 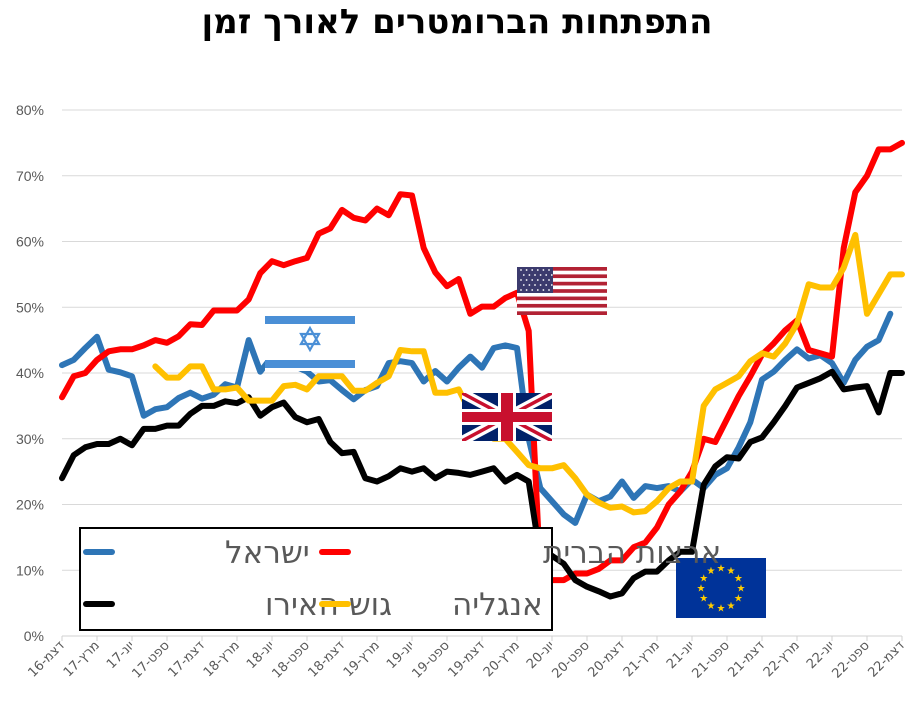 I want to click on x-tick-label: ספט-18, so click(x=291, y=659).